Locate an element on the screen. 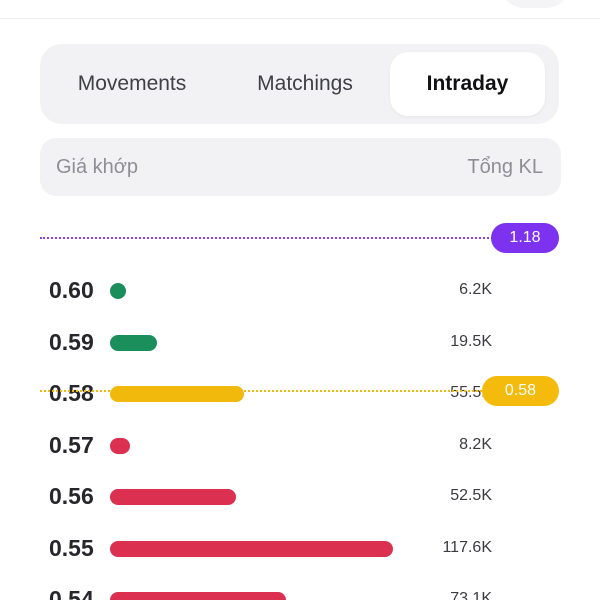 Image resolution: width=600 pixels, height=600 pixels. tab-matchings: Matchings is located at coordinates (305, 83).